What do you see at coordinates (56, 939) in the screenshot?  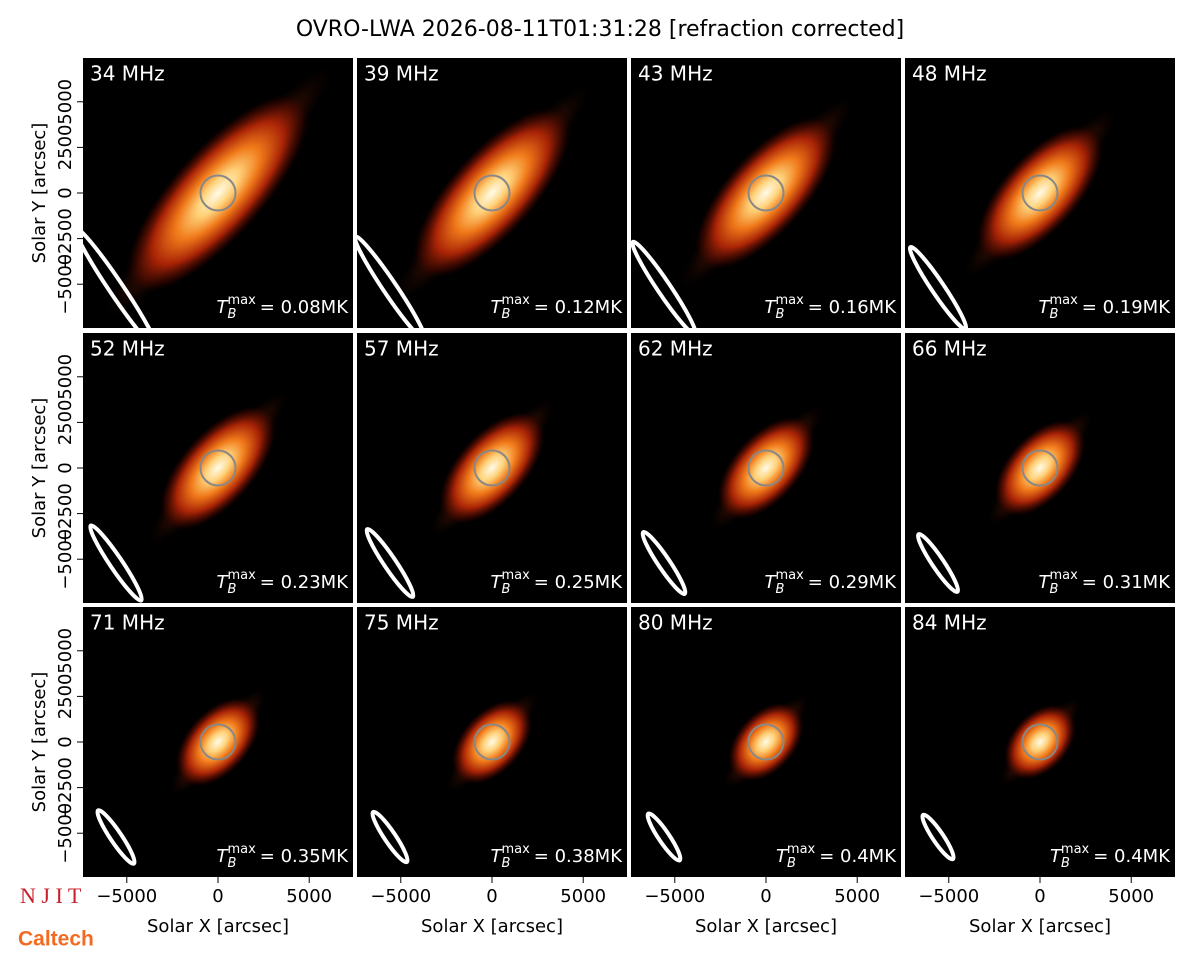 I see `logo-caltech: Caltech` at bounding box center [56, 939].